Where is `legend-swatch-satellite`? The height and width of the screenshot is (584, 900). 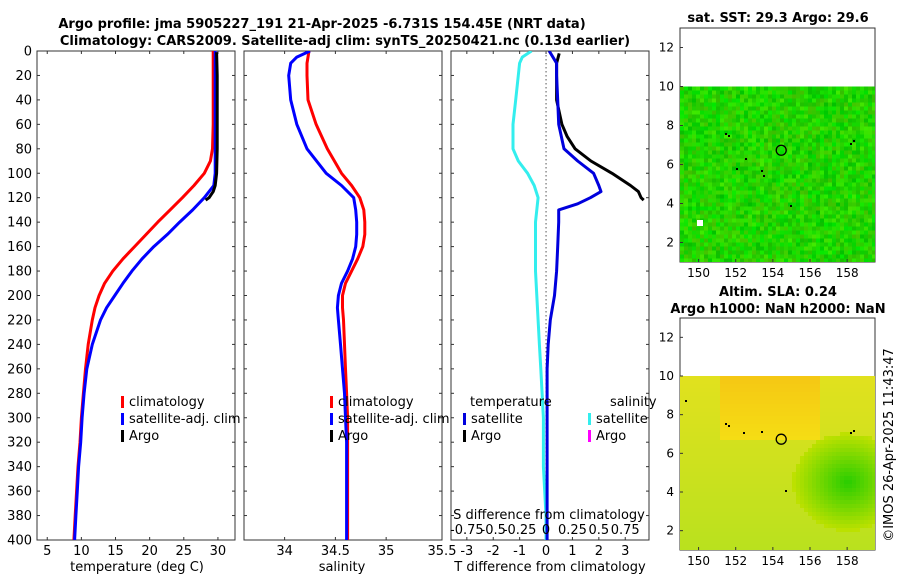 legend-swatch-satellite is located at coordinates (122, 419).